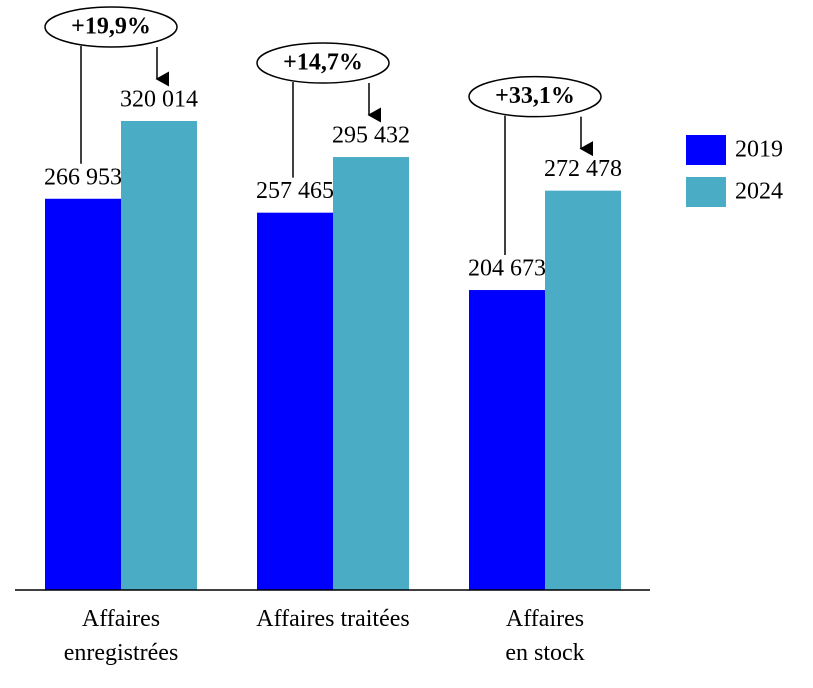 The image size is (813, 688). I want to click on value-label: 320 014, so click(159, 100).